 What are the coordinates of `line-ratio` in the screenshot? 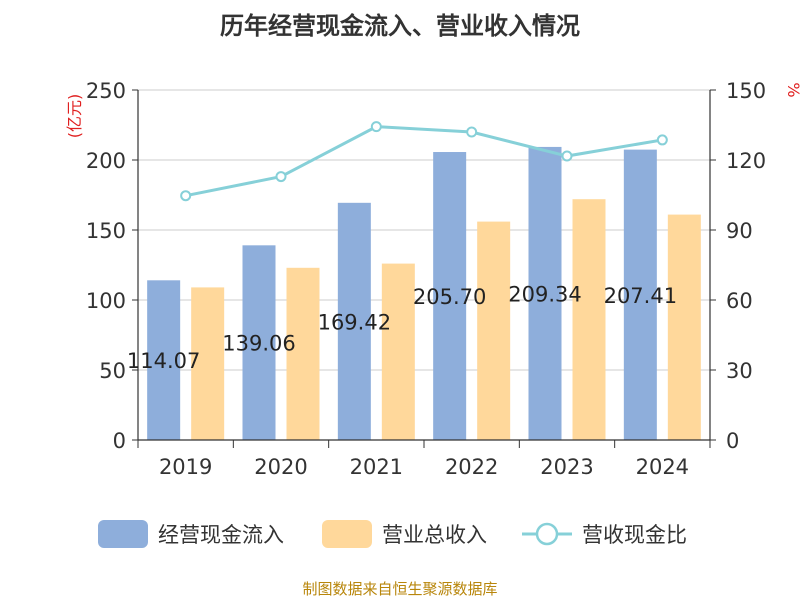 It's located at (424, 161).